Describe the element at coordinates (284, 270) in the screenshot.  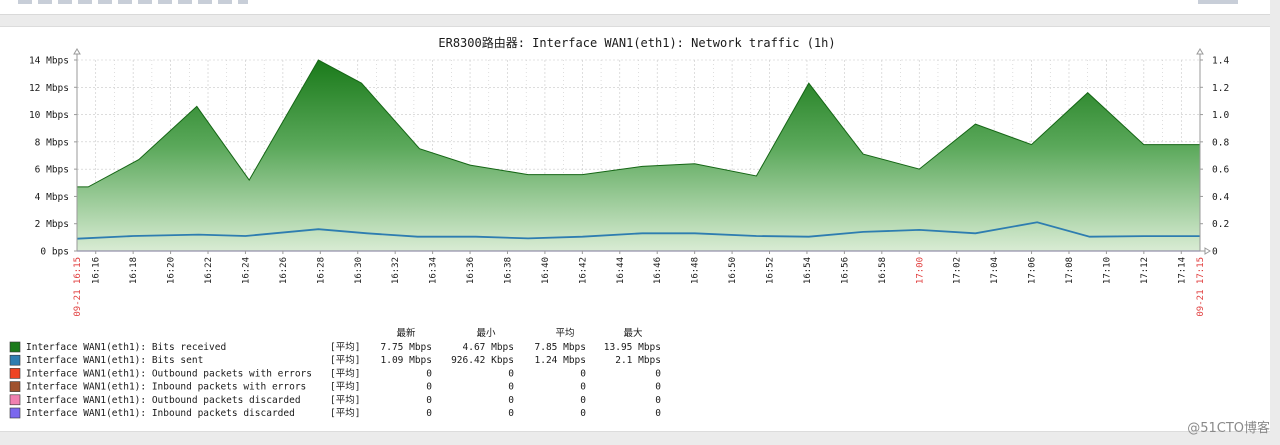
I see `x-tick-label: 16:26` at that location.